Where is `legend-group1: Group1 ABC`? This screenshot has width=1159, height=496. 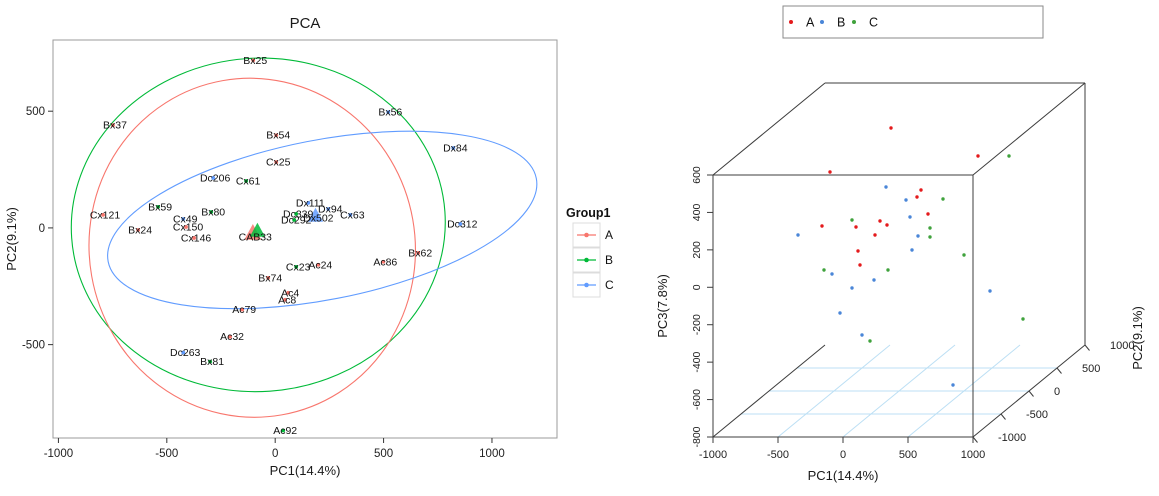 legend-group1: Group1 ABC is located at coordinates (590, 252).